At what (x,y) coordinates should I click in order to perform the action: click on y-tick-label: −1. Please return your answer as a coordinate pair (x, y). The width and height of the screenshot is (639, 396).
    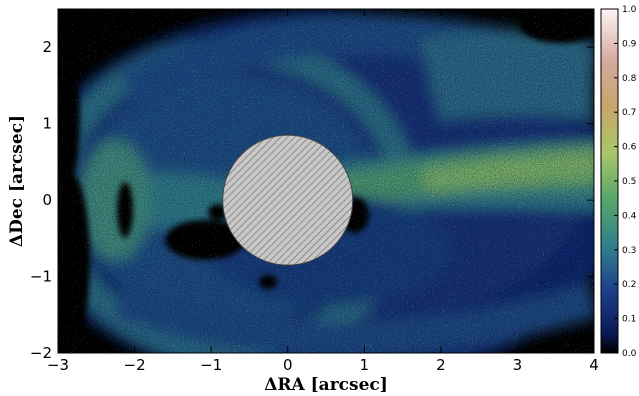
    Looking at the image, I should click on (41, 277).